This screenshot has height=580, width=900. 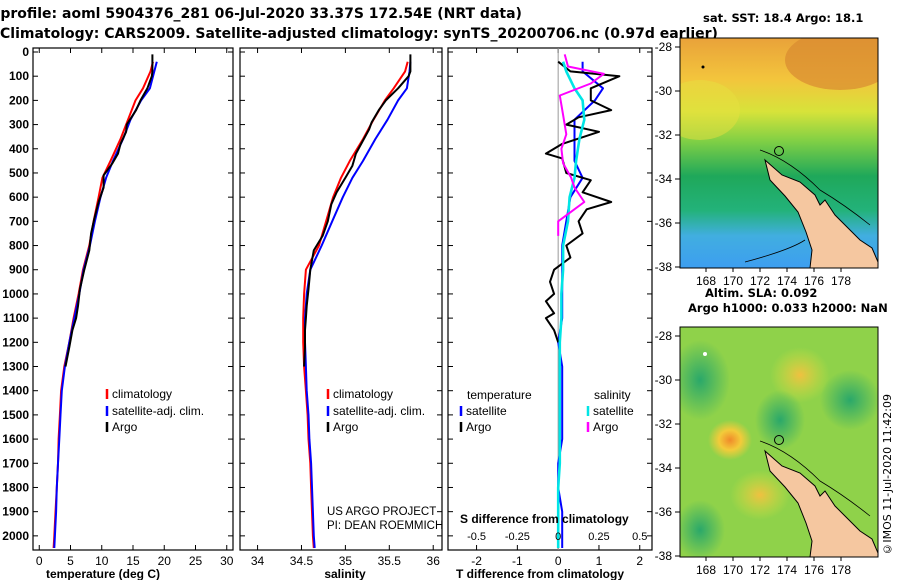 What do you see at coordinates (302, 561) in the screenshot?
I see `x-tick-label: 34.5` at bounding box center [302, 561].